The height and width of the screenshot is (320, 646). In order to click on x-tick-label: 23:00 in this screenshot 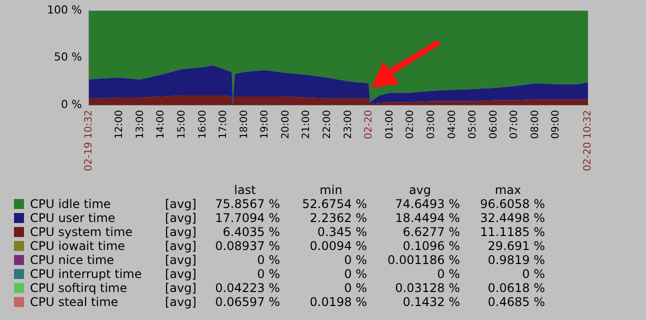, I will do `click(348, 124)`.